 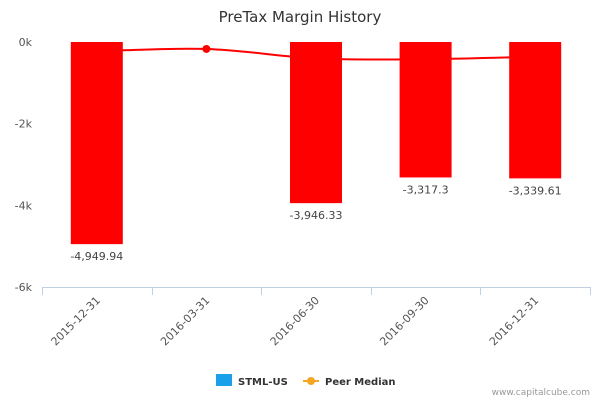 What do you see at coordinates (26, 42) in the screenshot?
I see `y-tick-label: 0k` at bounding box center [26, 42].